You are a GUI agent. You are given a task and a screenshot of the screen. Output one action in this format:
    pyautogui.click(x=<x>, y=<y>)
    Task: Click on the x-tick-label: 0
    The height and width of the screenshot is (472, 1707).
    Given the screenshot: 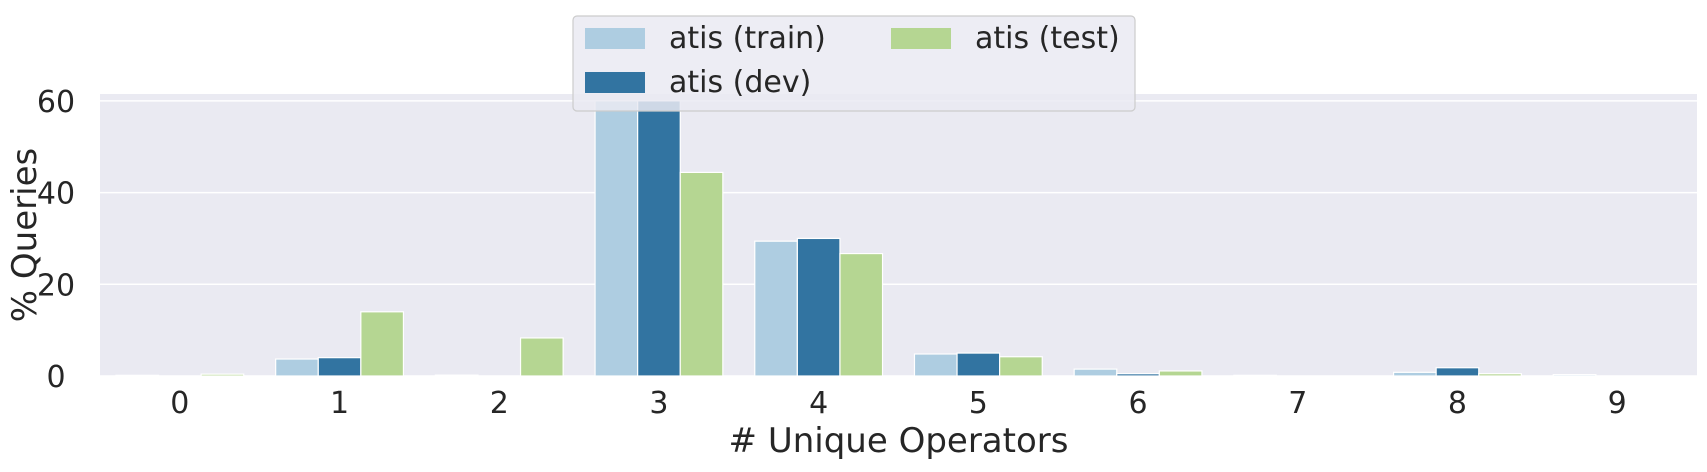 What is the action you would take?
    pyautogui.click(x=179, y=403)
    